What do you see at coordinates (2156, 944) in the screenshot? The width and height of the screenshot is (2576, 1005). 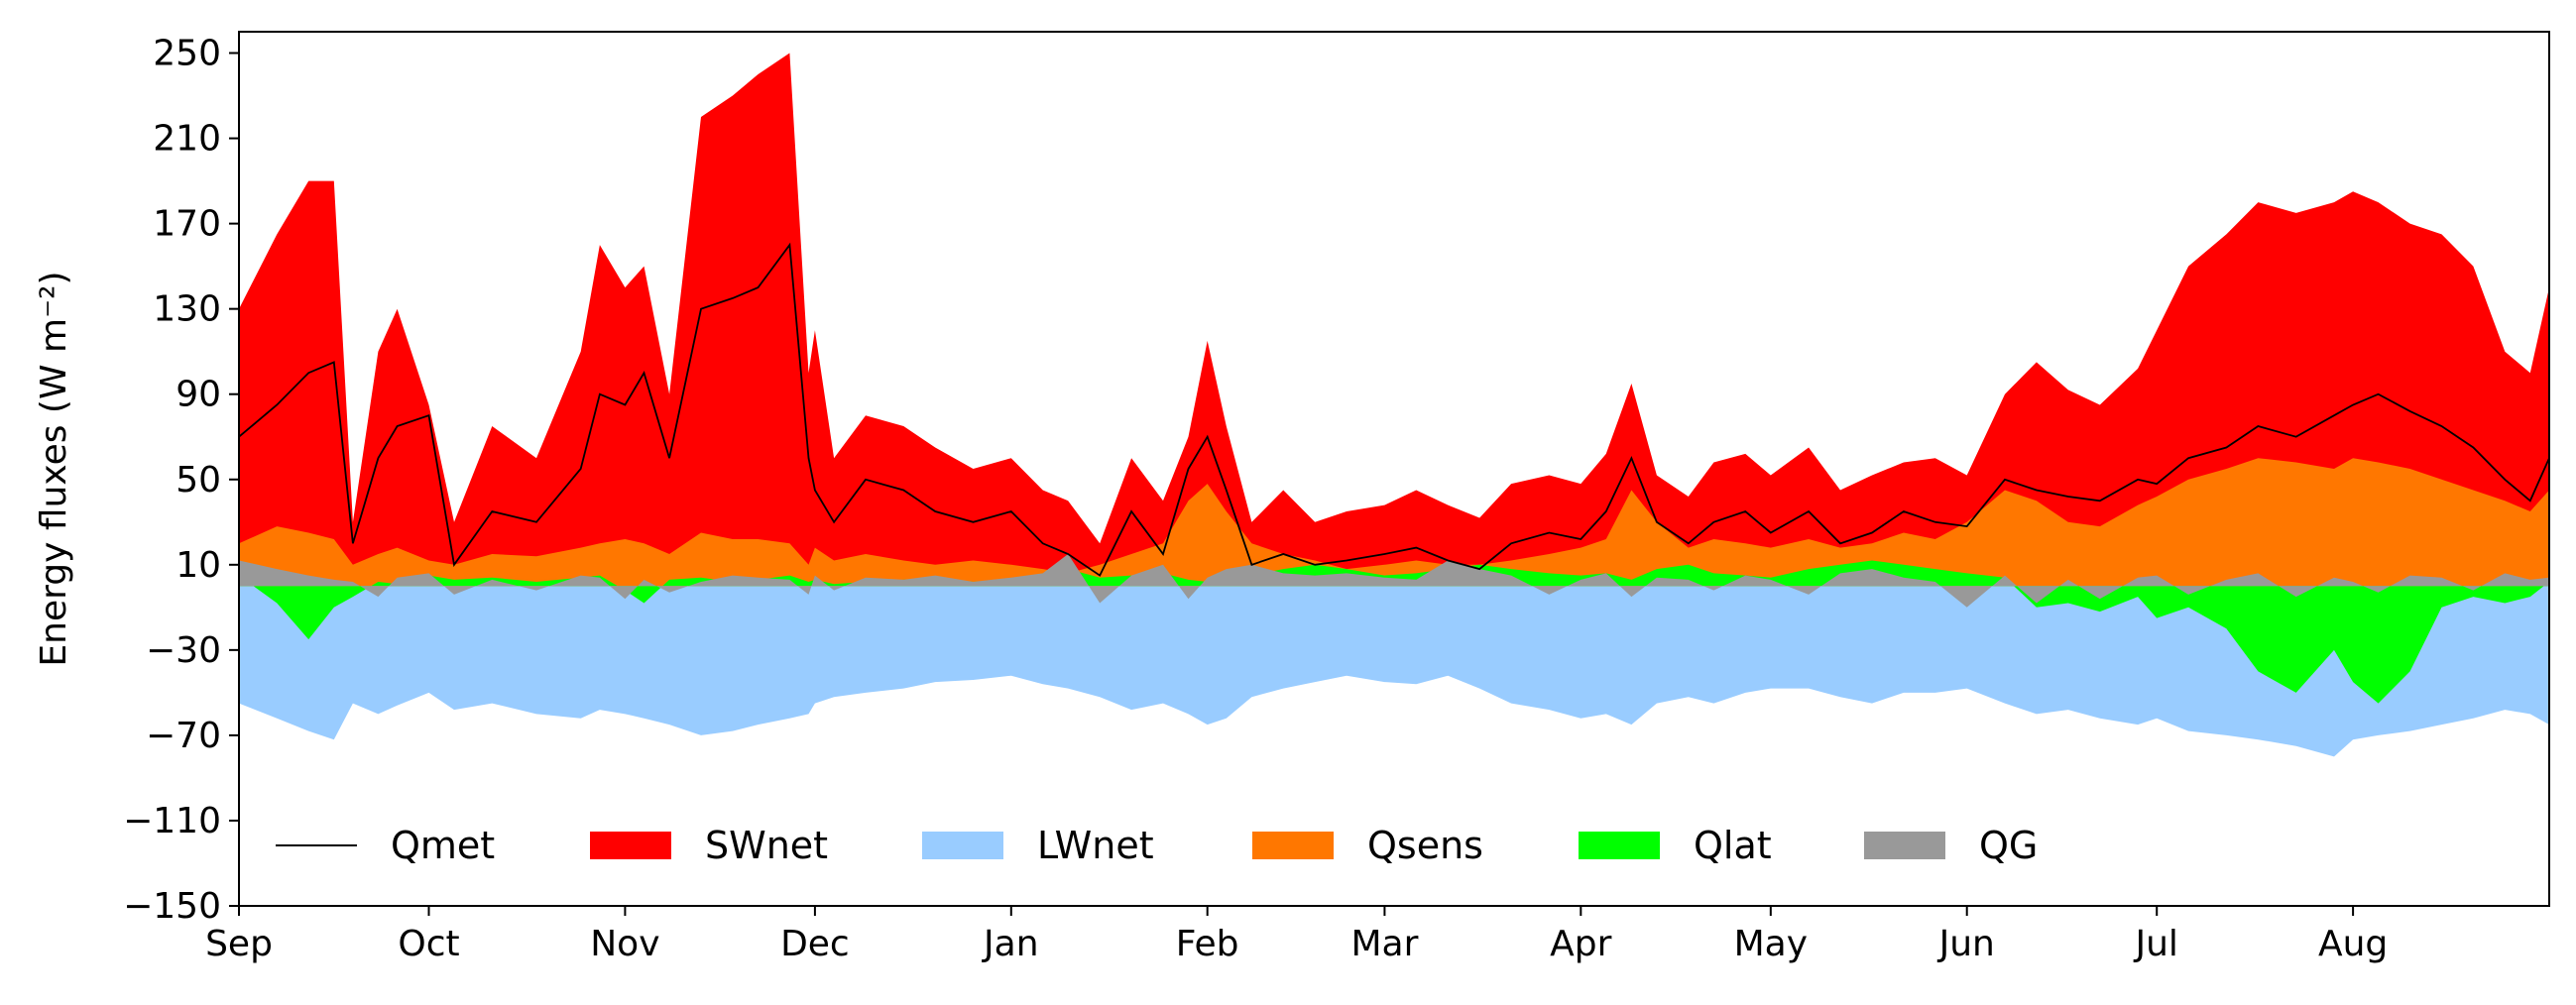 I see `x-tick-label: Jul` at bounding box center [2156, 944].